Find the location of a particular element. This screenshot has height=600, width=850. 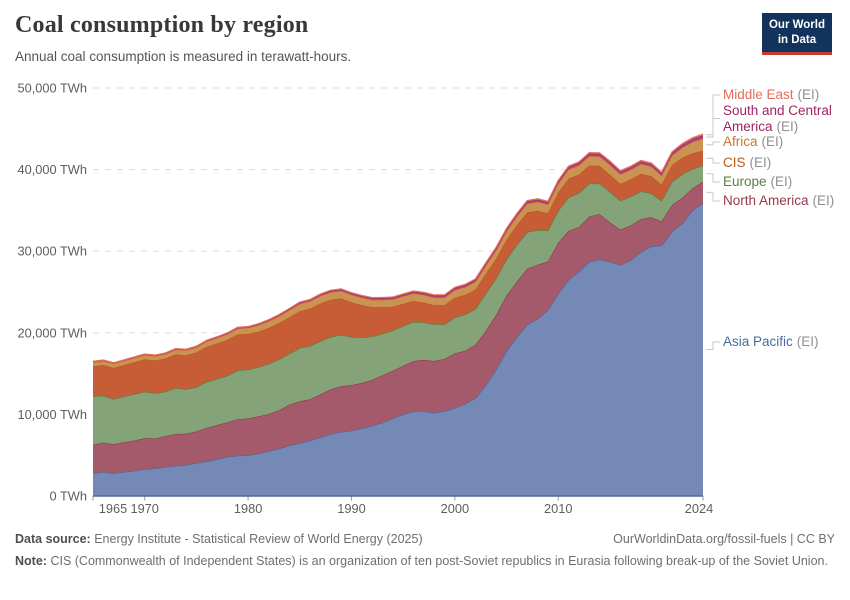

legend-item-asia-pacific: Asia Pacific (EI) is located at coordinates (784, 342).